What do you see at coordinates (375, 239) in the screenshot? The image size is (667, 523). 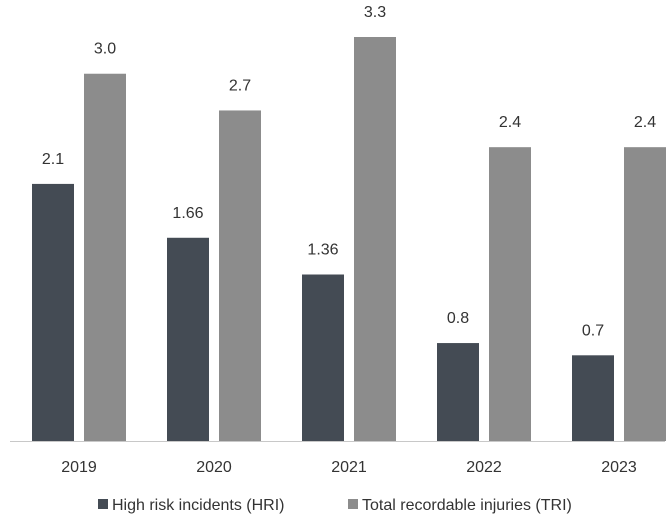 I see `bar-tri-2021` at bounding box center [375, 239].